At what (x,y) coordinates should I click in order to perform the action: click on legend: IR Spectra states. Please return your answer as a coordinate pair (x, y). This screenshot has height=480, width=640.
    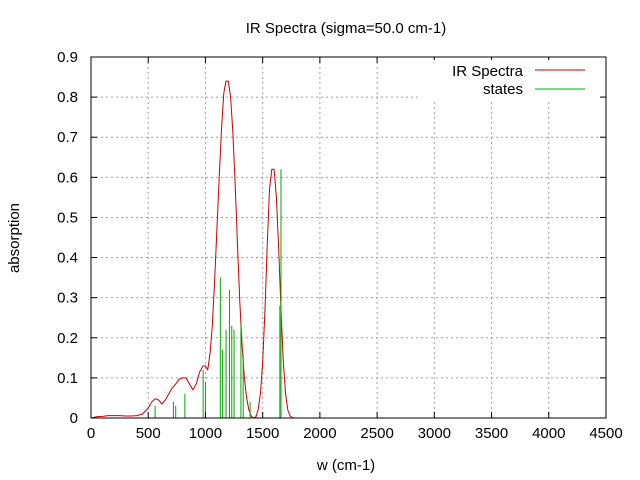
    Looking at the image, I should click on (510, 80).